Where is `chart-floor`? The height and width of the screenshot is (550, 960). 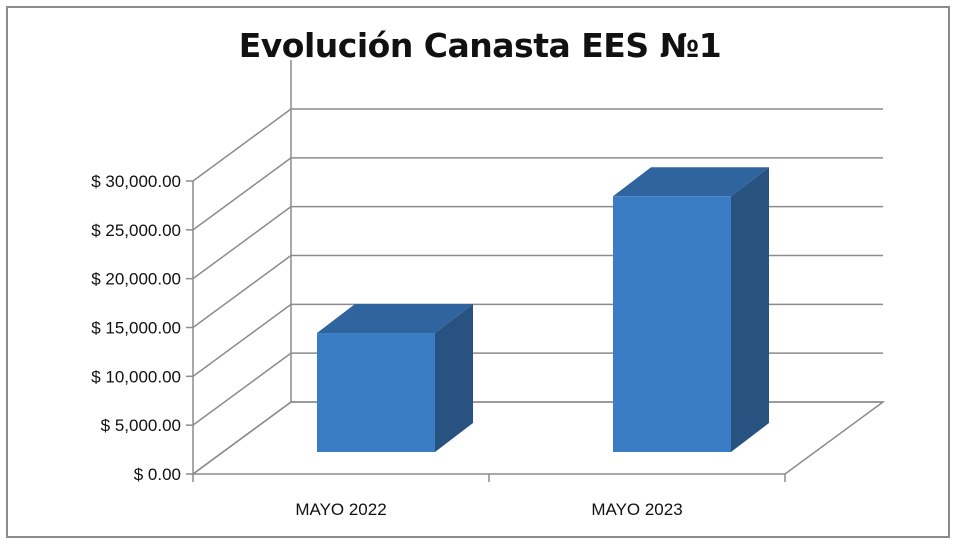
chart-floor is located at coordinates (538, 438).